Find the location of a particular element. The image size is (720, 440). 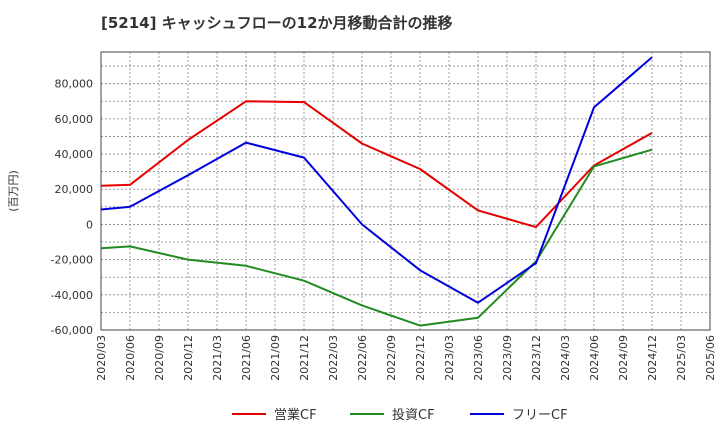

y-tick-label: 80,000 is located at coordinates (74, 84).